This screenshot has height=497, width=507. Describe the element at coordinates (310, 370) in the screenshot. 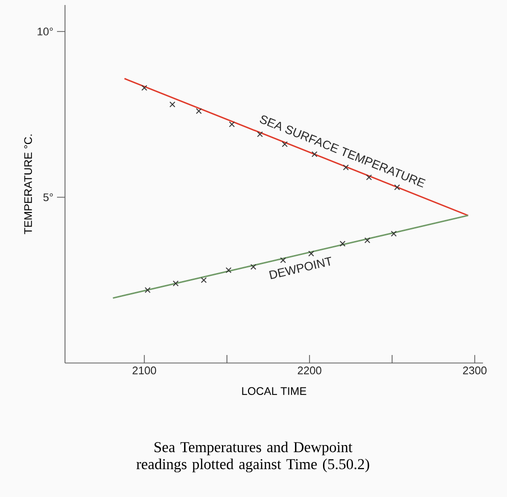

I see `x-tick-label: 2200` at that location.